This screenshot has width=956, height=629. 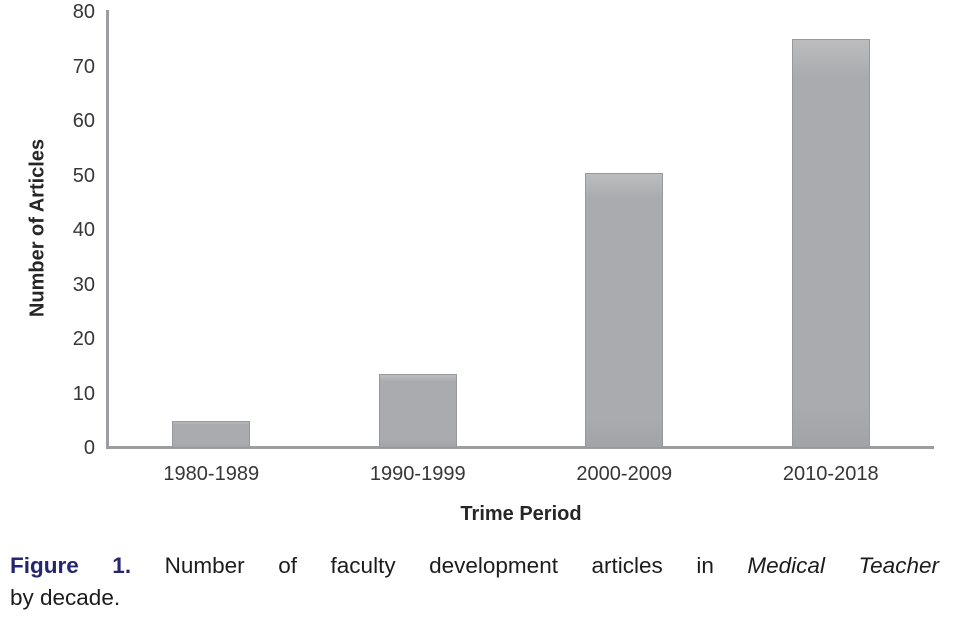 I want to click on y-tick-label: 40, so click(x=83, y=230).